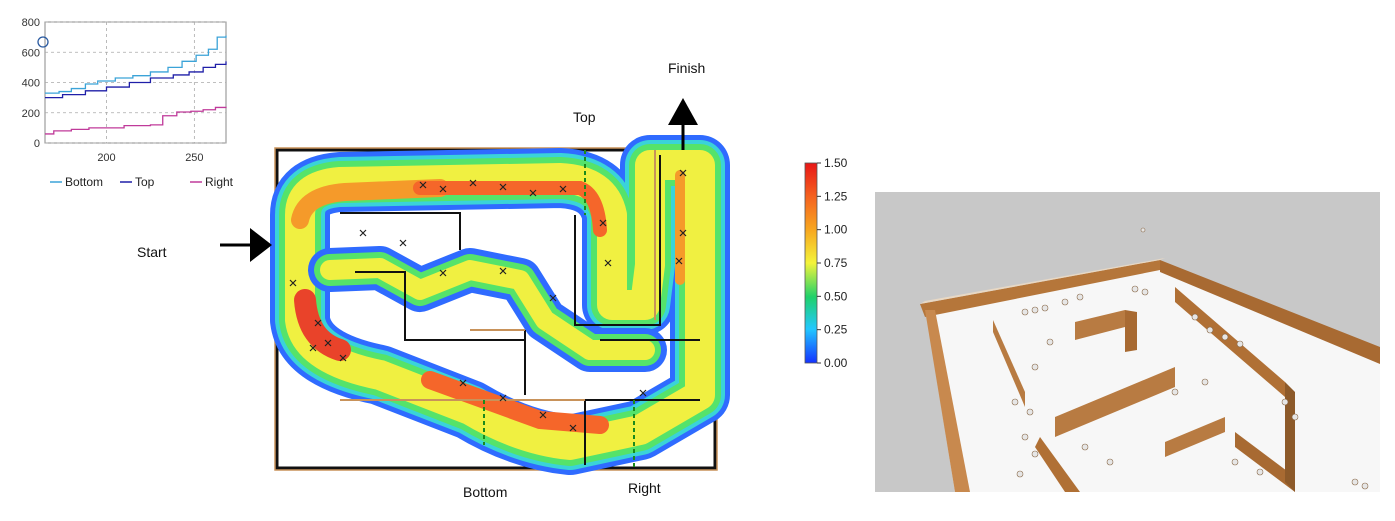  I want to click on x-tick-label: 200, so click(106, 158).